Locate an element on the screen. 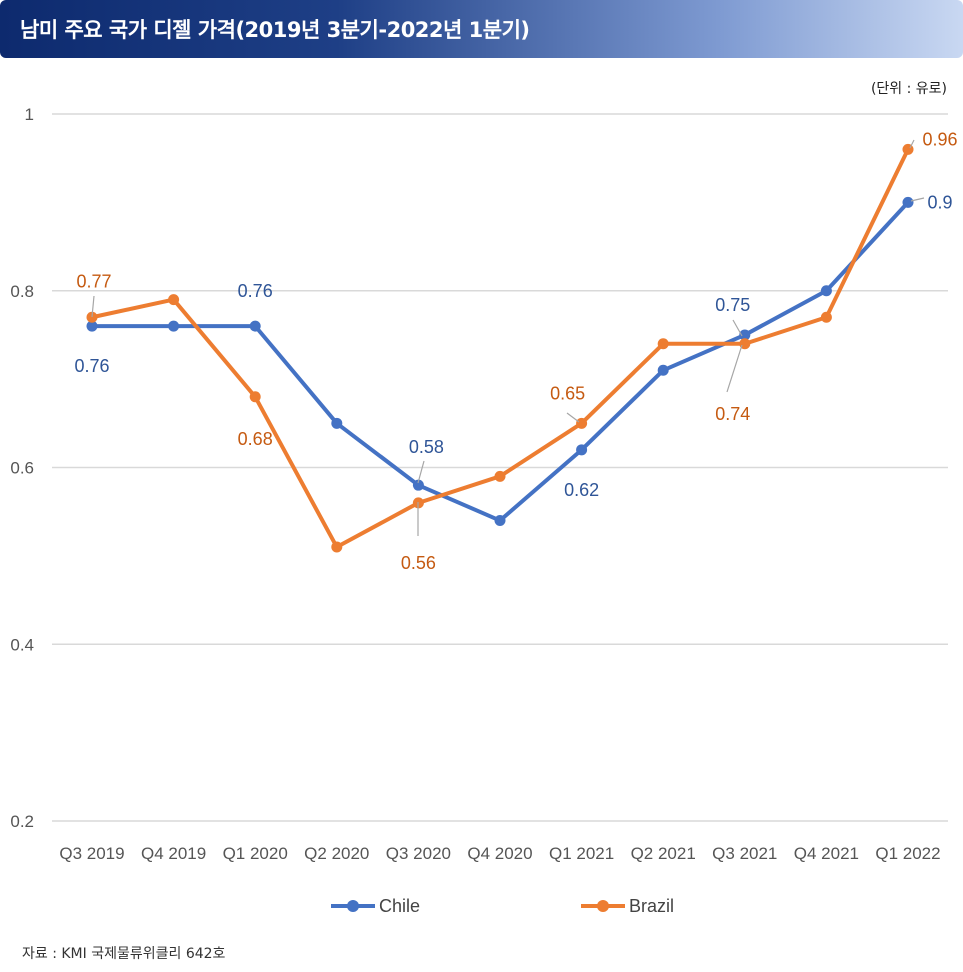  unit-label: (단위 : 유로) is located at coordinates (908, 89).